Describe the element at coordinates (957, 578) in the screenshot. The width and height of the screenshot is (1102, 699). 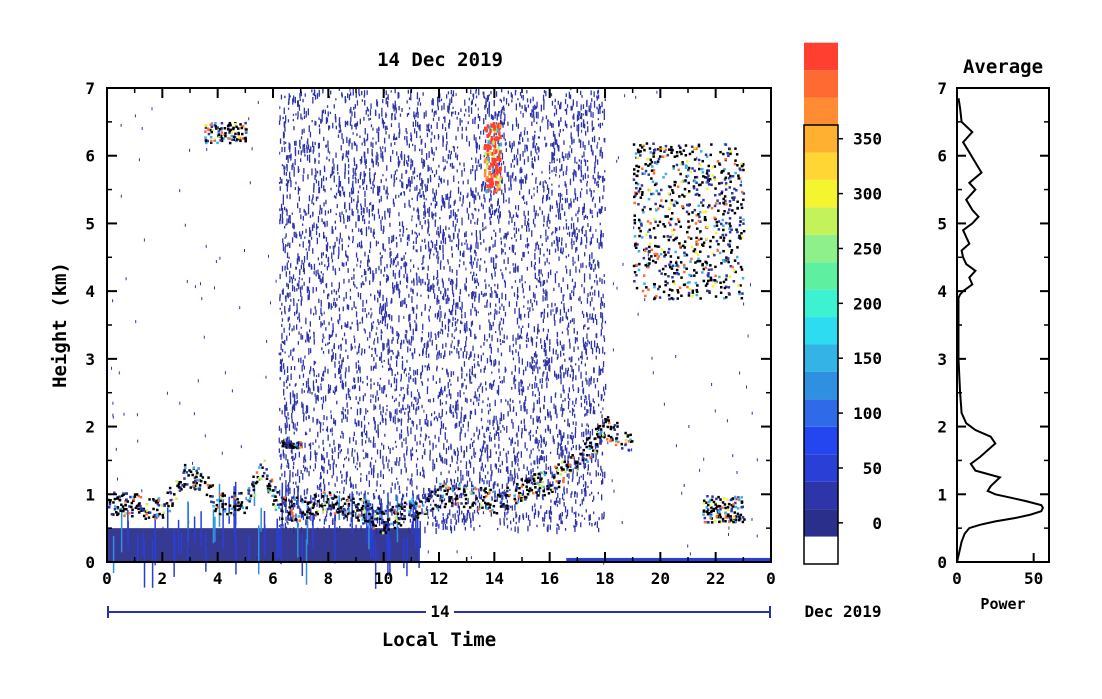
I see `profile-x-tick-label: 0` at that location.